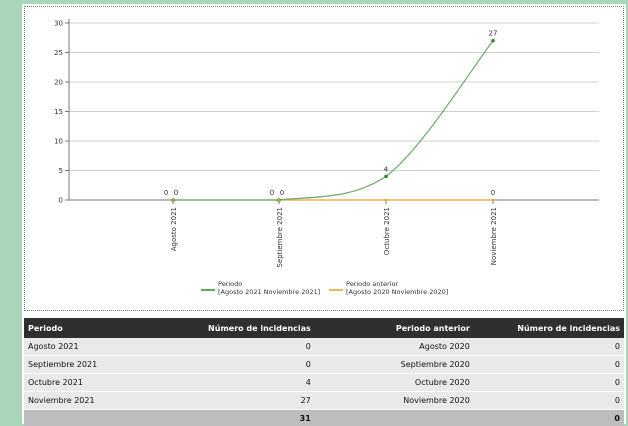 This screenshot has height=426, width=628. Describe the element at coordinates (58, 53) in the screenshot. I see `y-tick-label: 25` at that location.